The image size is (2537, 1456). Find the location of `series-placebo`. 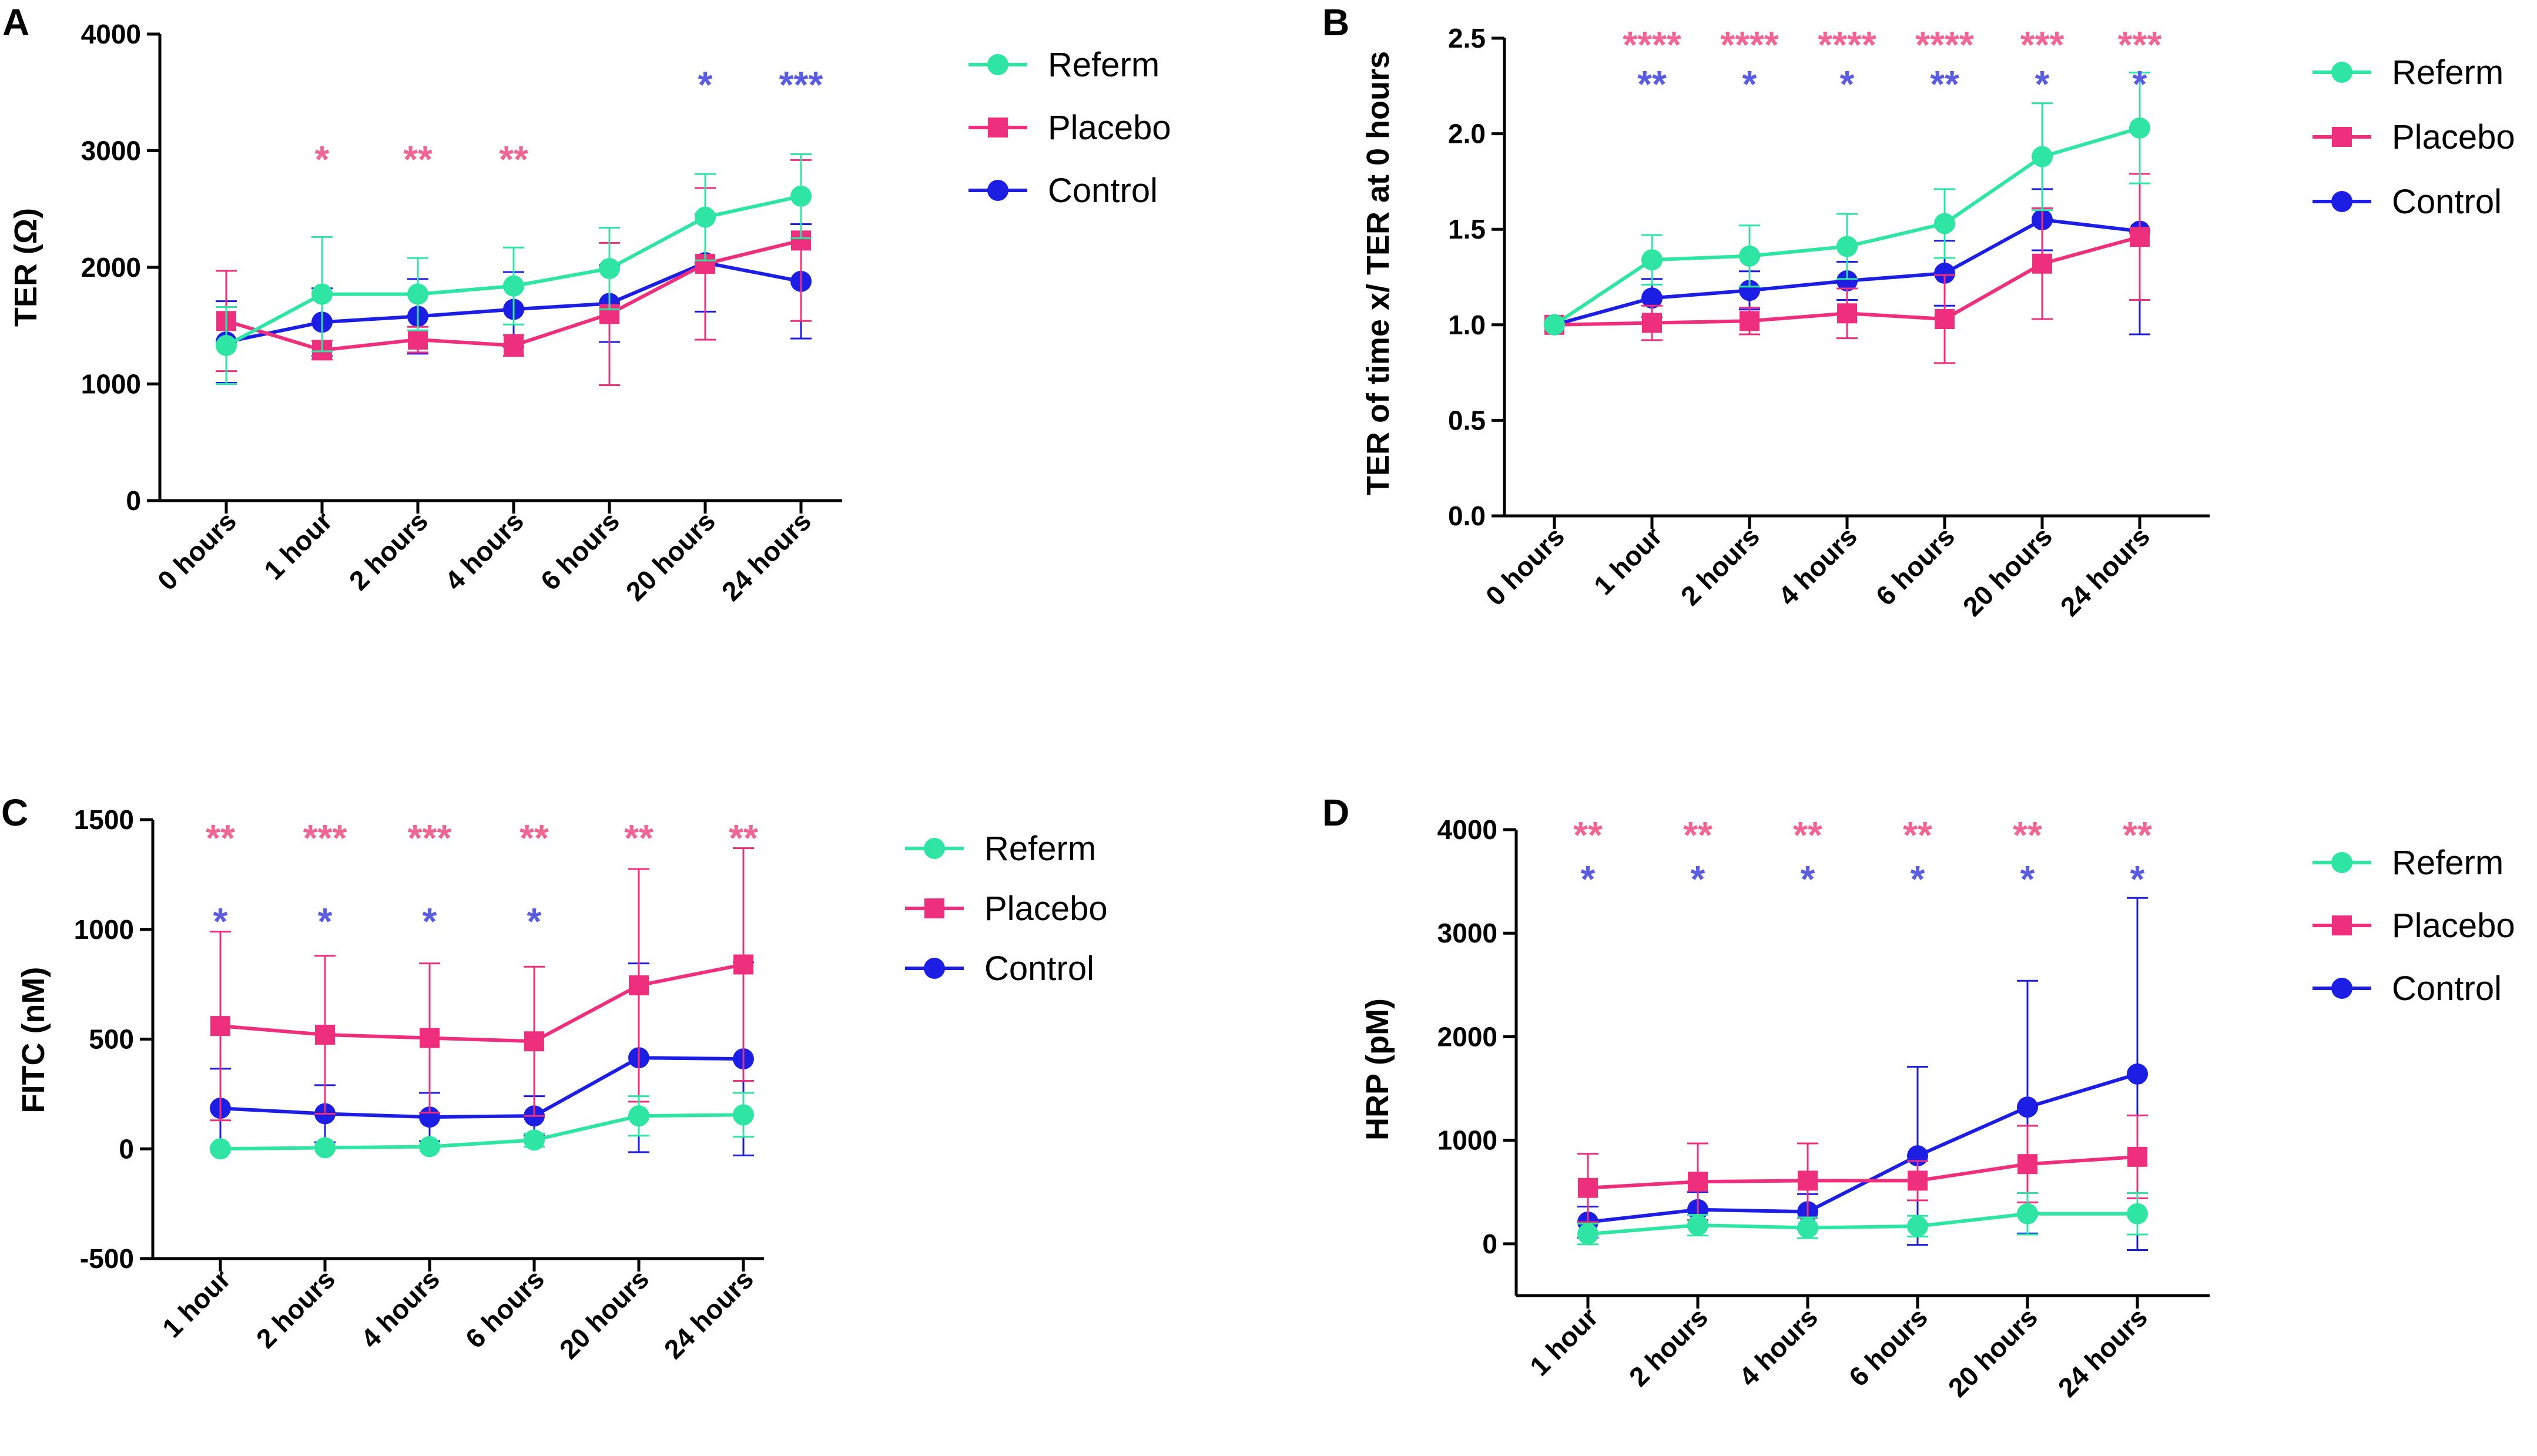

series-placebo is located at coordinates (1863, 1168).